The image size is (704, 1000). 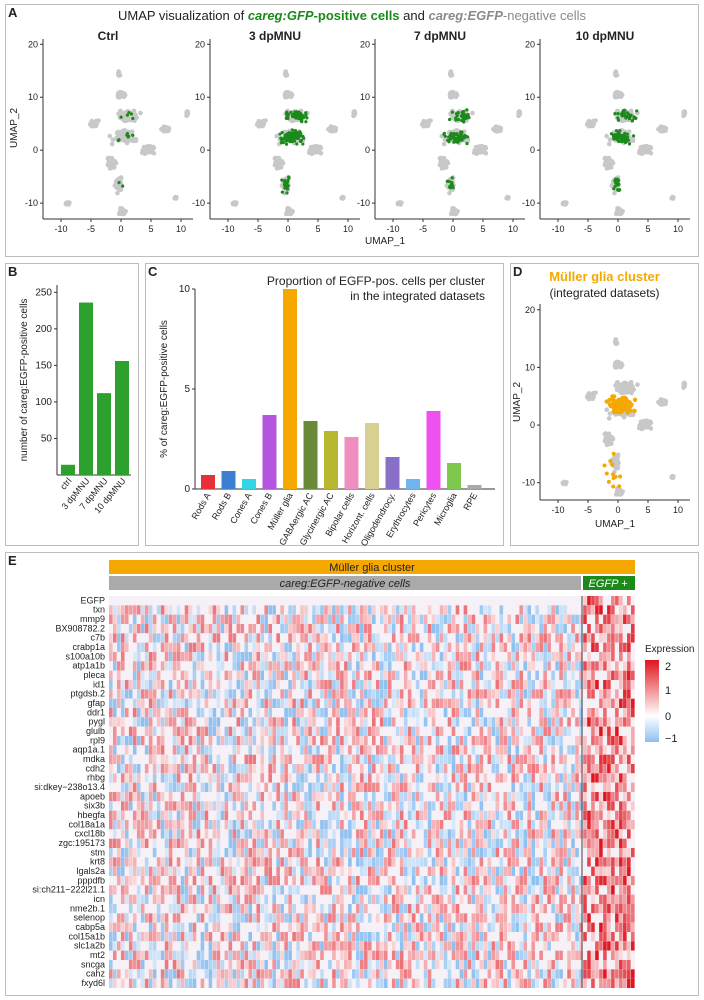 What do you see at coordinates (372, 601) in the screenshot?
I see `heat-row` at bounding box center [372, 601].